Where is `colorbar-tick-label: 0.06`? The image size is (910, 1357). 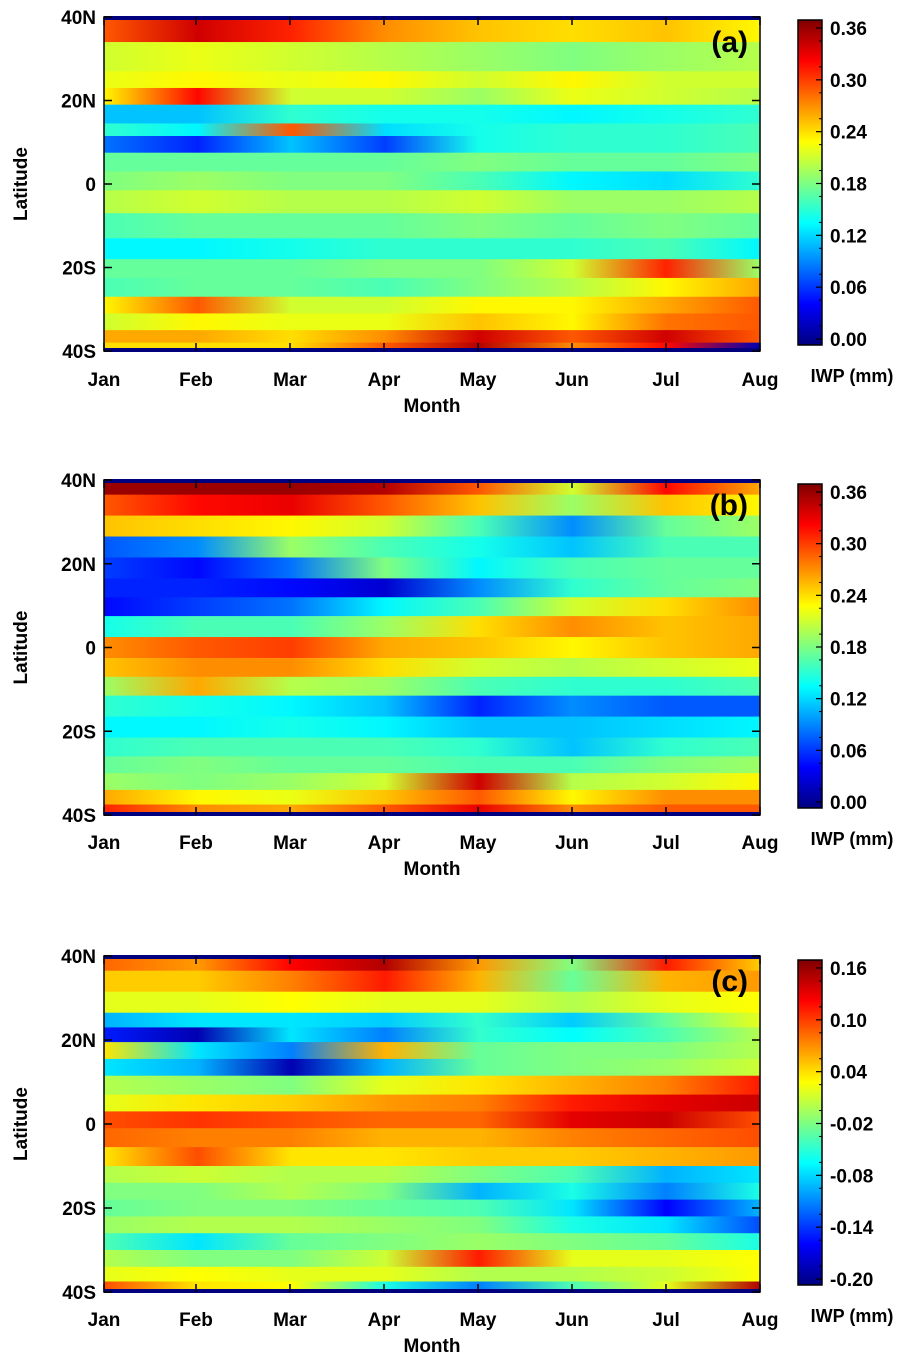 colorbar-tick-label: 0.06 is located at coordinates (848, 288).